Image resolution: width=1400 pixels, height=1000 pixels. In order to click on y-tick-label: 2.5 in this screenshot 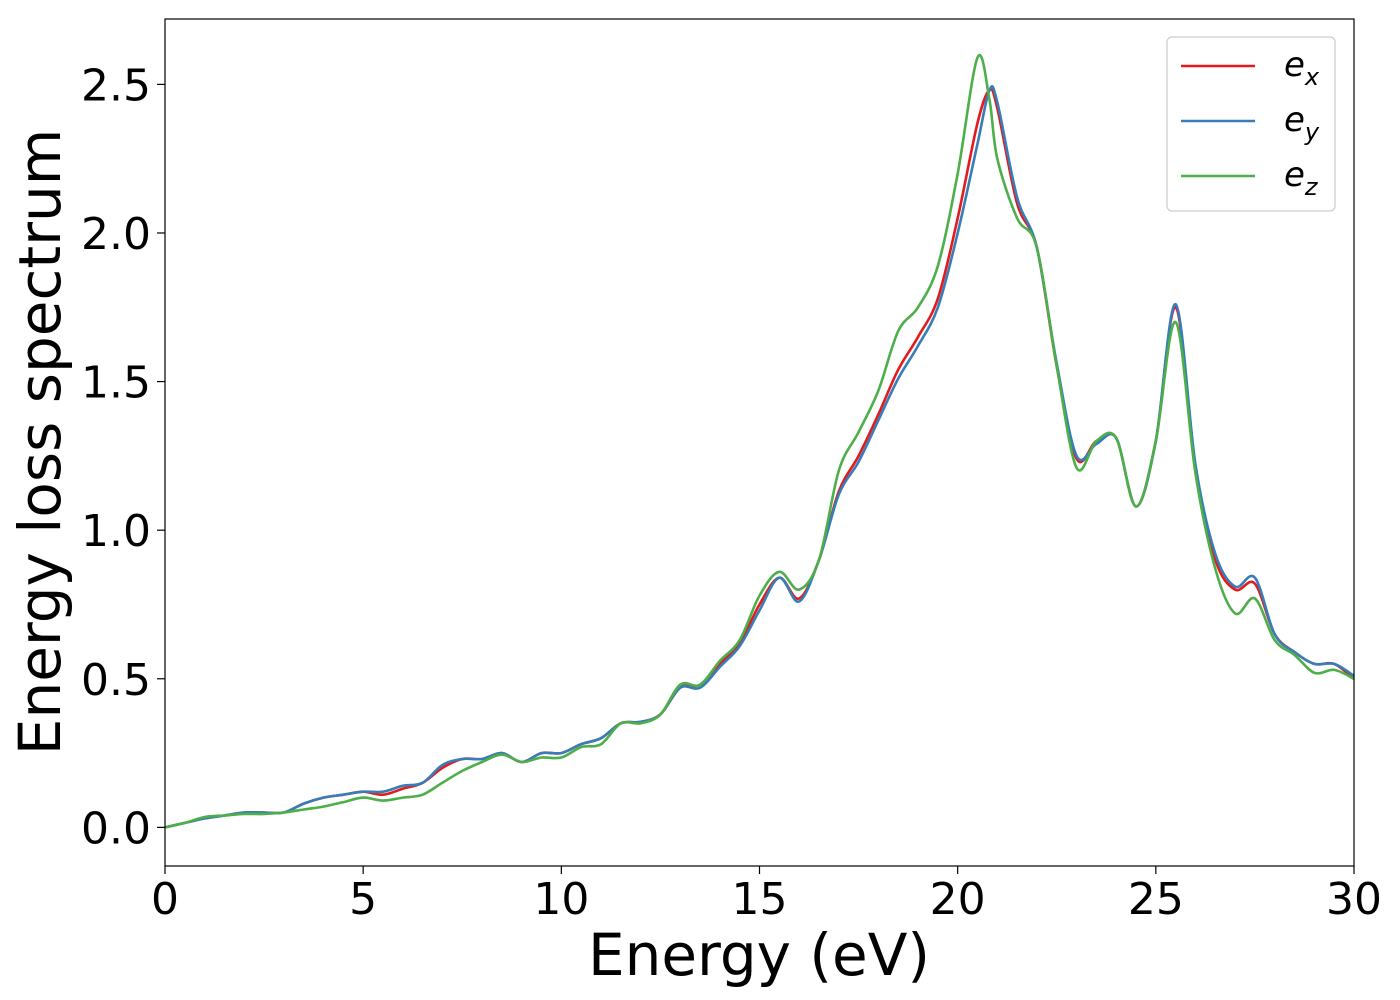, I will do `click(116, 85)`.